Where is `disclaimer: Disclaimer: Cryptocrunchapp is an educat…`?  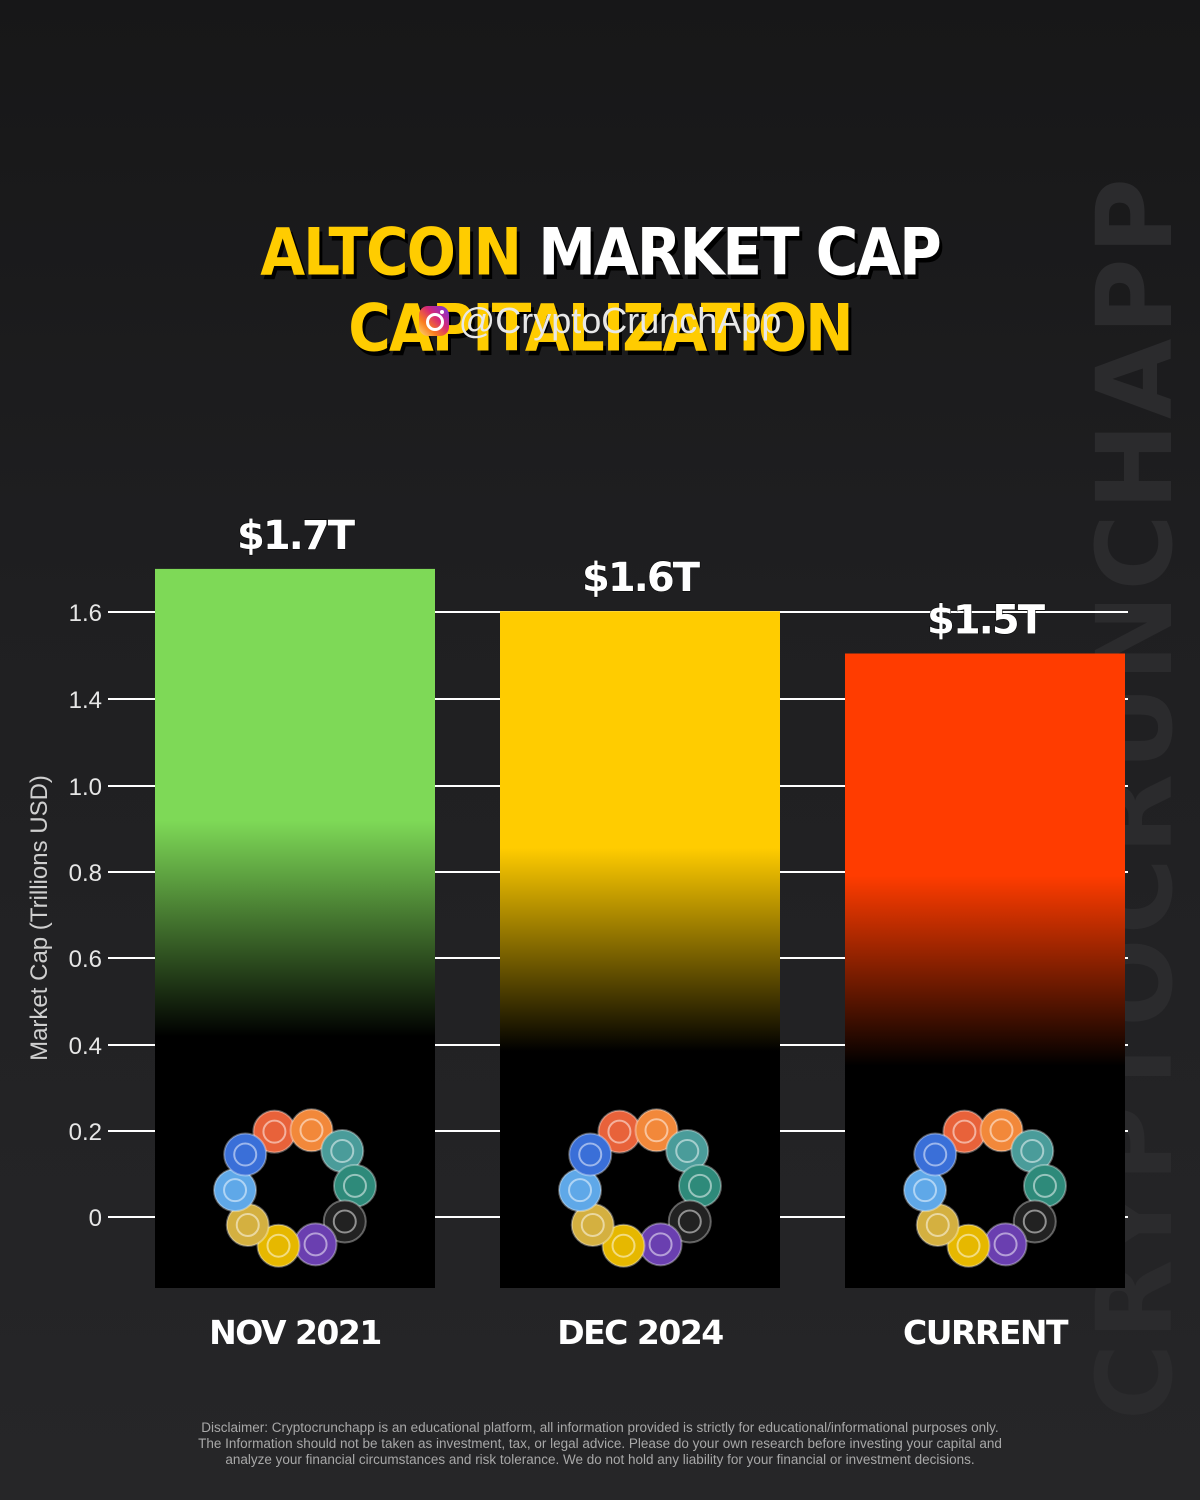 disclaimer: Disclaimer: Cryptocrunchapp is an educat… is located at coordinates (600, 1444).